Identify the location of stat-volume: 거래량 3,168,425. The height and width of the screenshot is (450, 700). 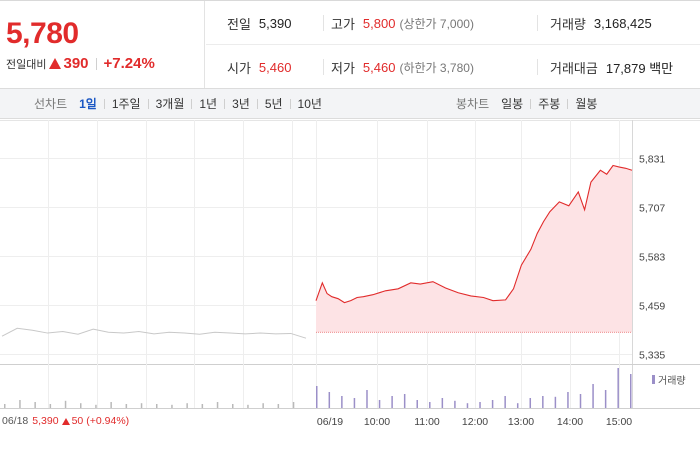
(594, 23).